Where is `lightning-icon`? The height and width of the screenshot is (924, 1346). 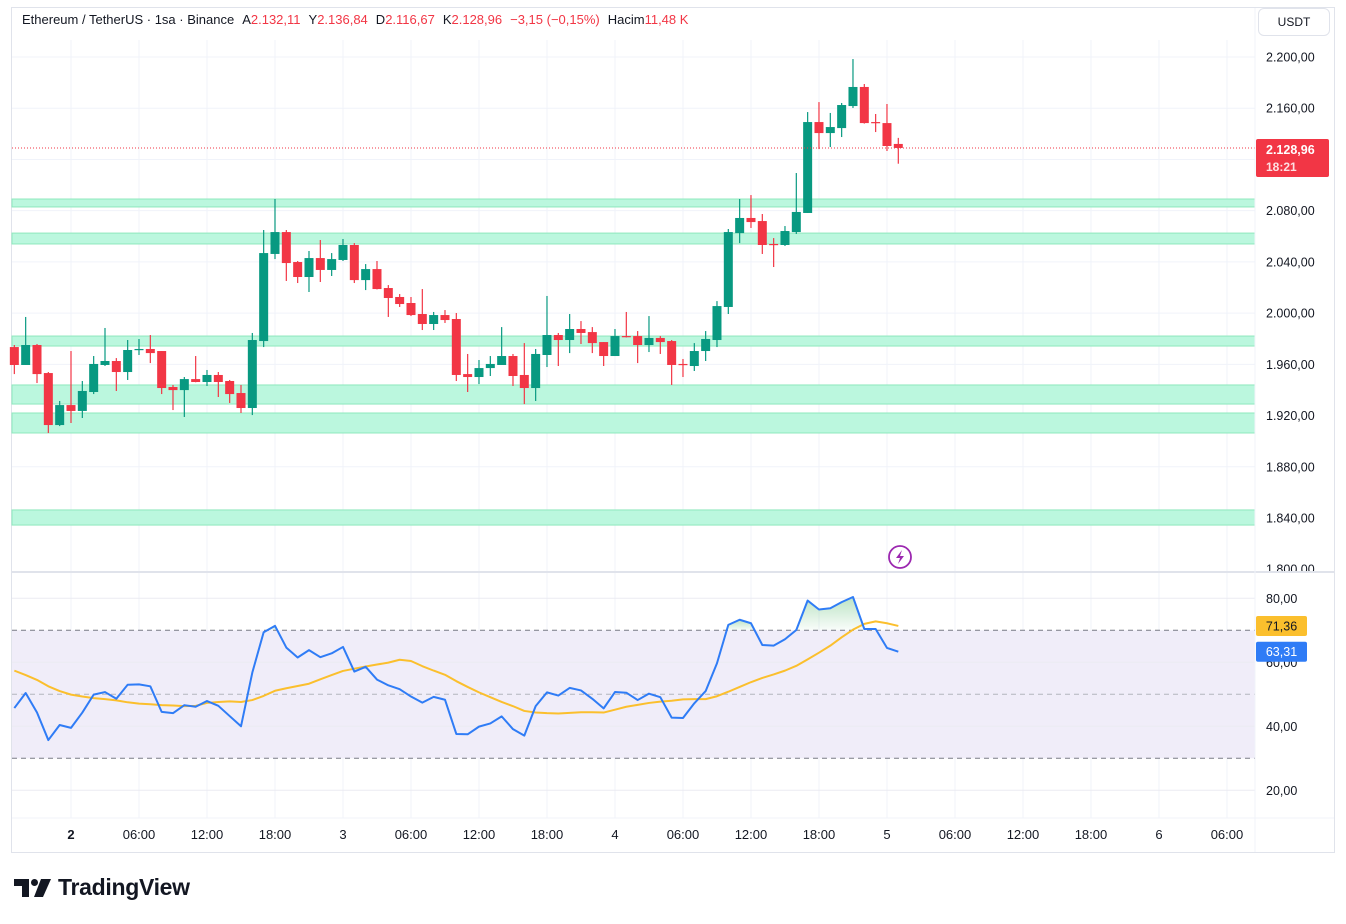
lightning-icon is located at coordinates (900, 557).